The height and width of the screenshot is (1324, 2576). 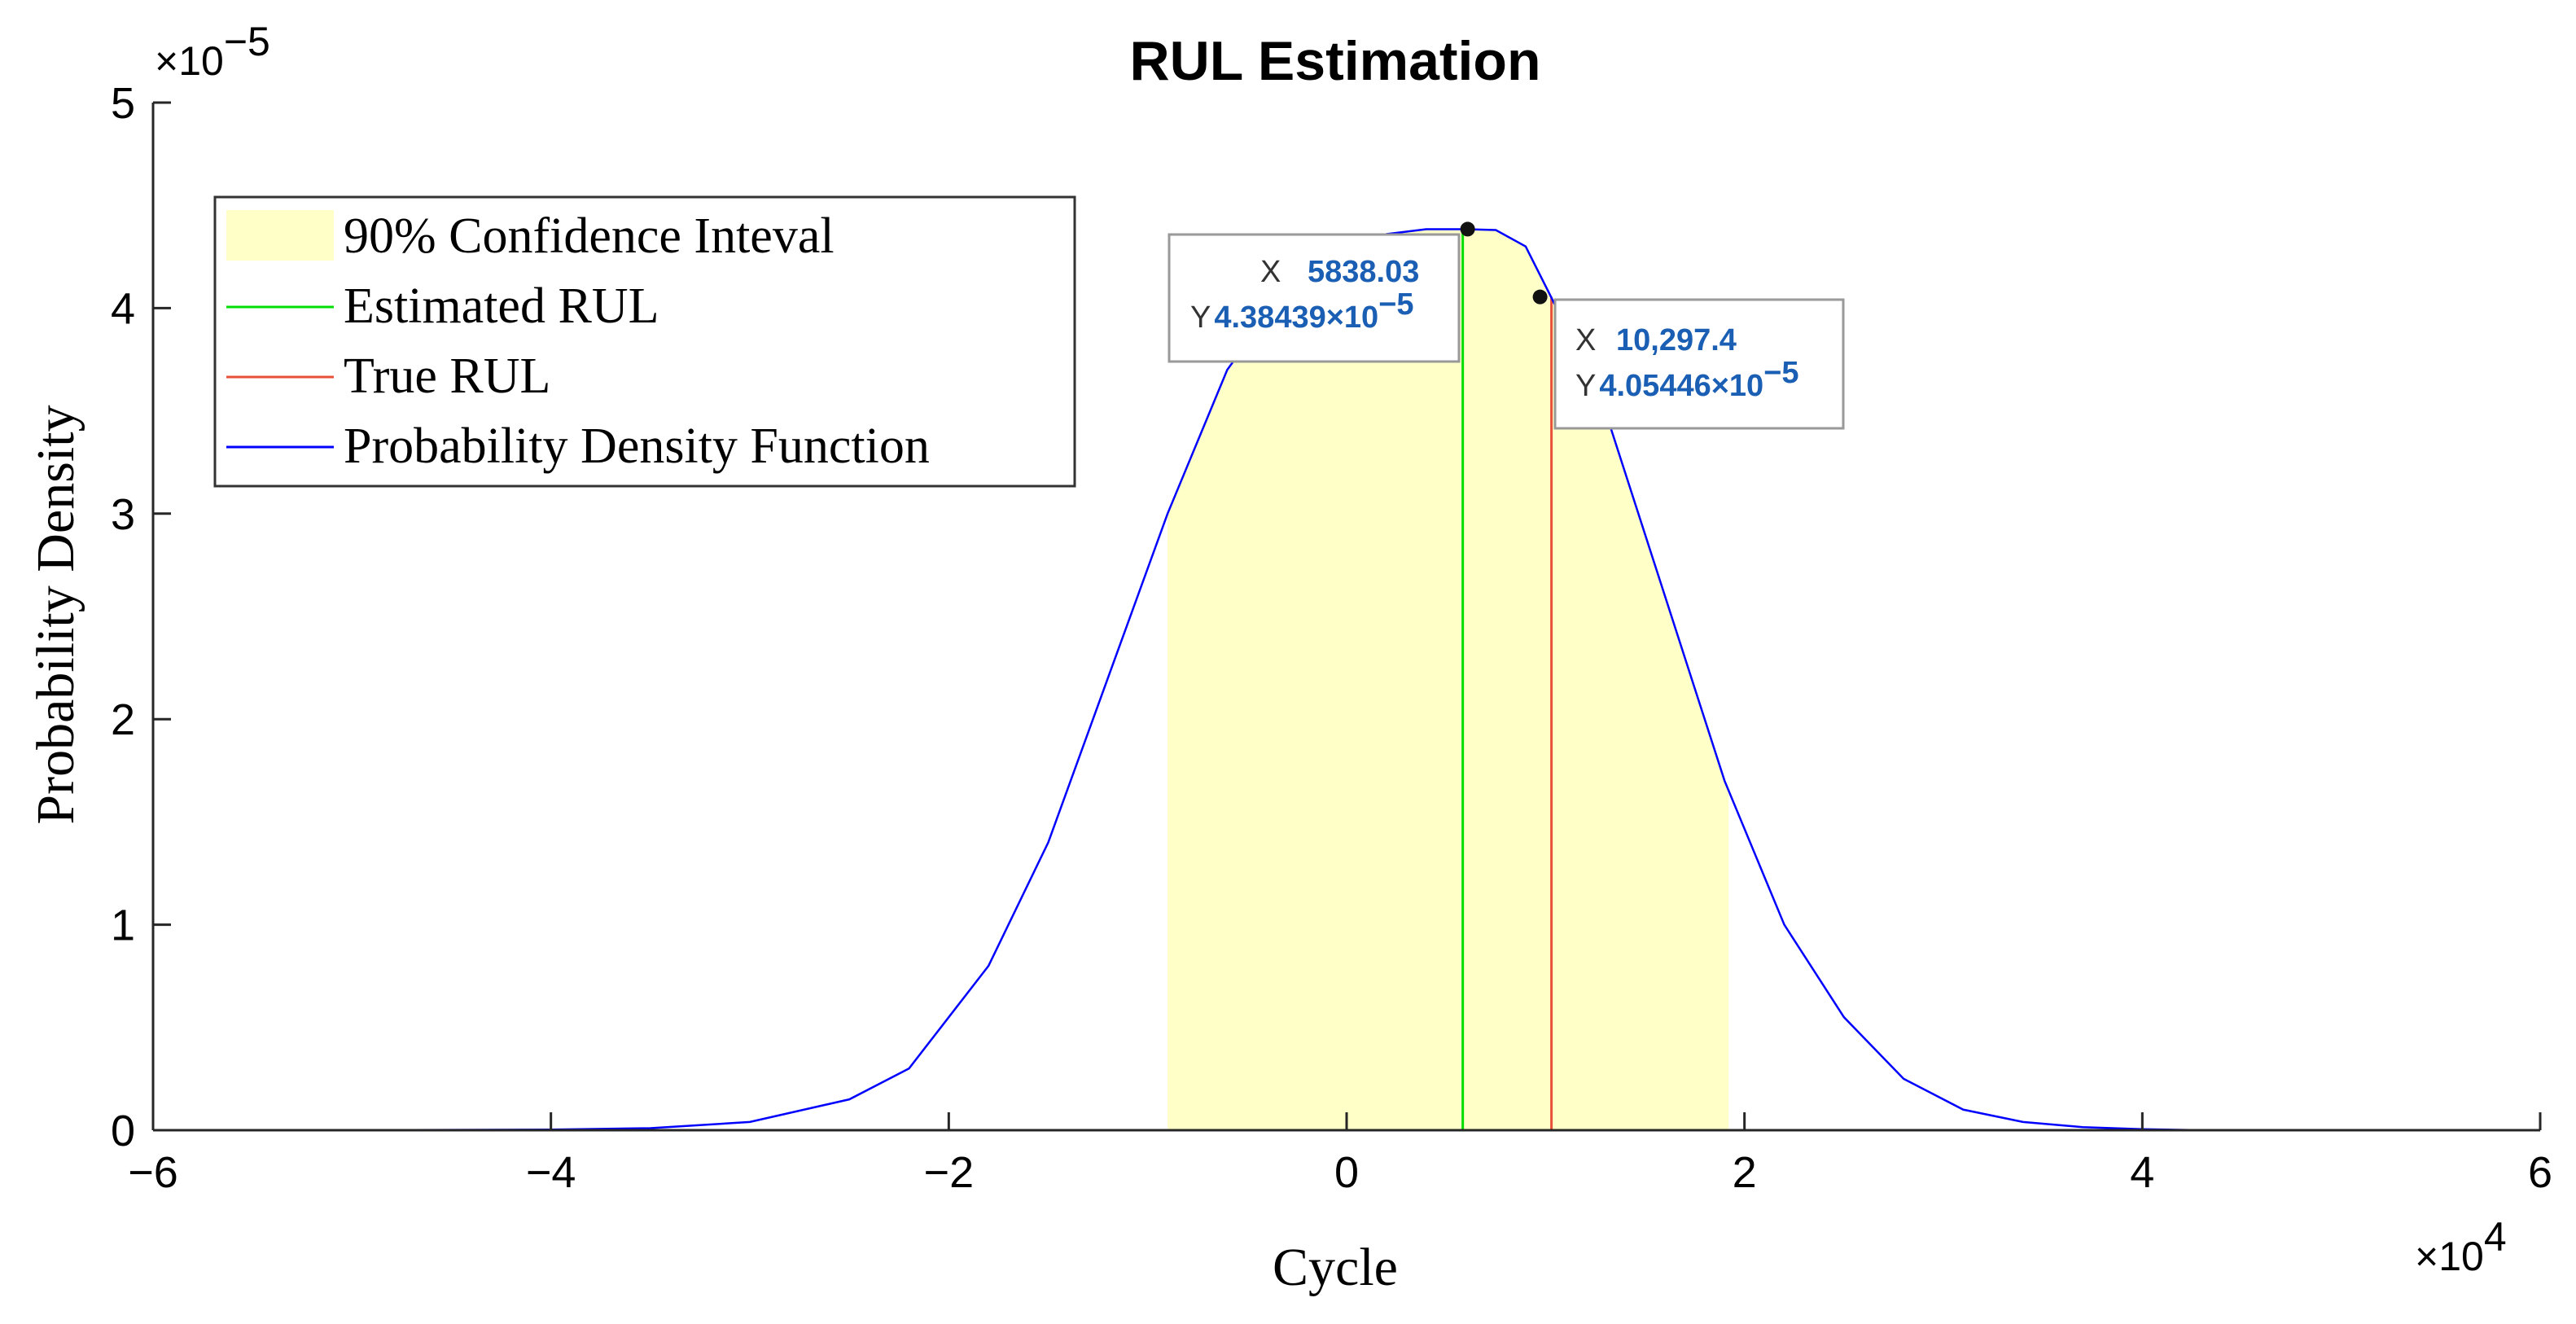 What do you see at coordinates (1677, 340) in the screenshot?
I see `datatip-x-value: 10,297.4` at bounding box center [1677, 340].